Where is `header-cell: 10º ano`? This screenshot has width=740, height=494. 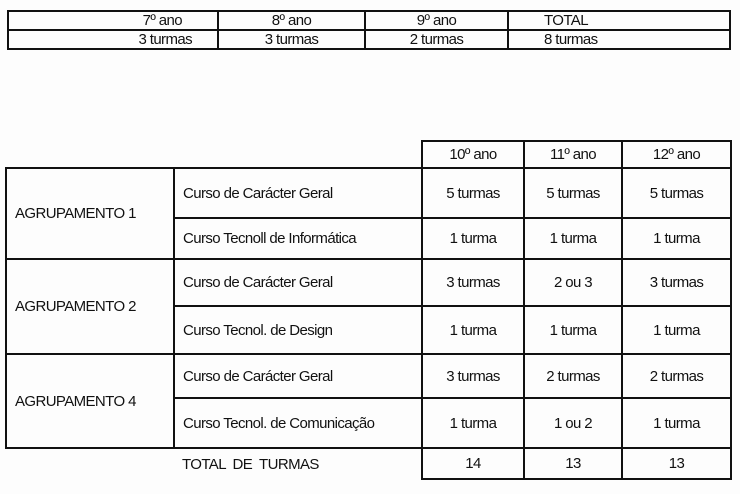
header-cell: 10º ano is located at coordinates (473, 154).